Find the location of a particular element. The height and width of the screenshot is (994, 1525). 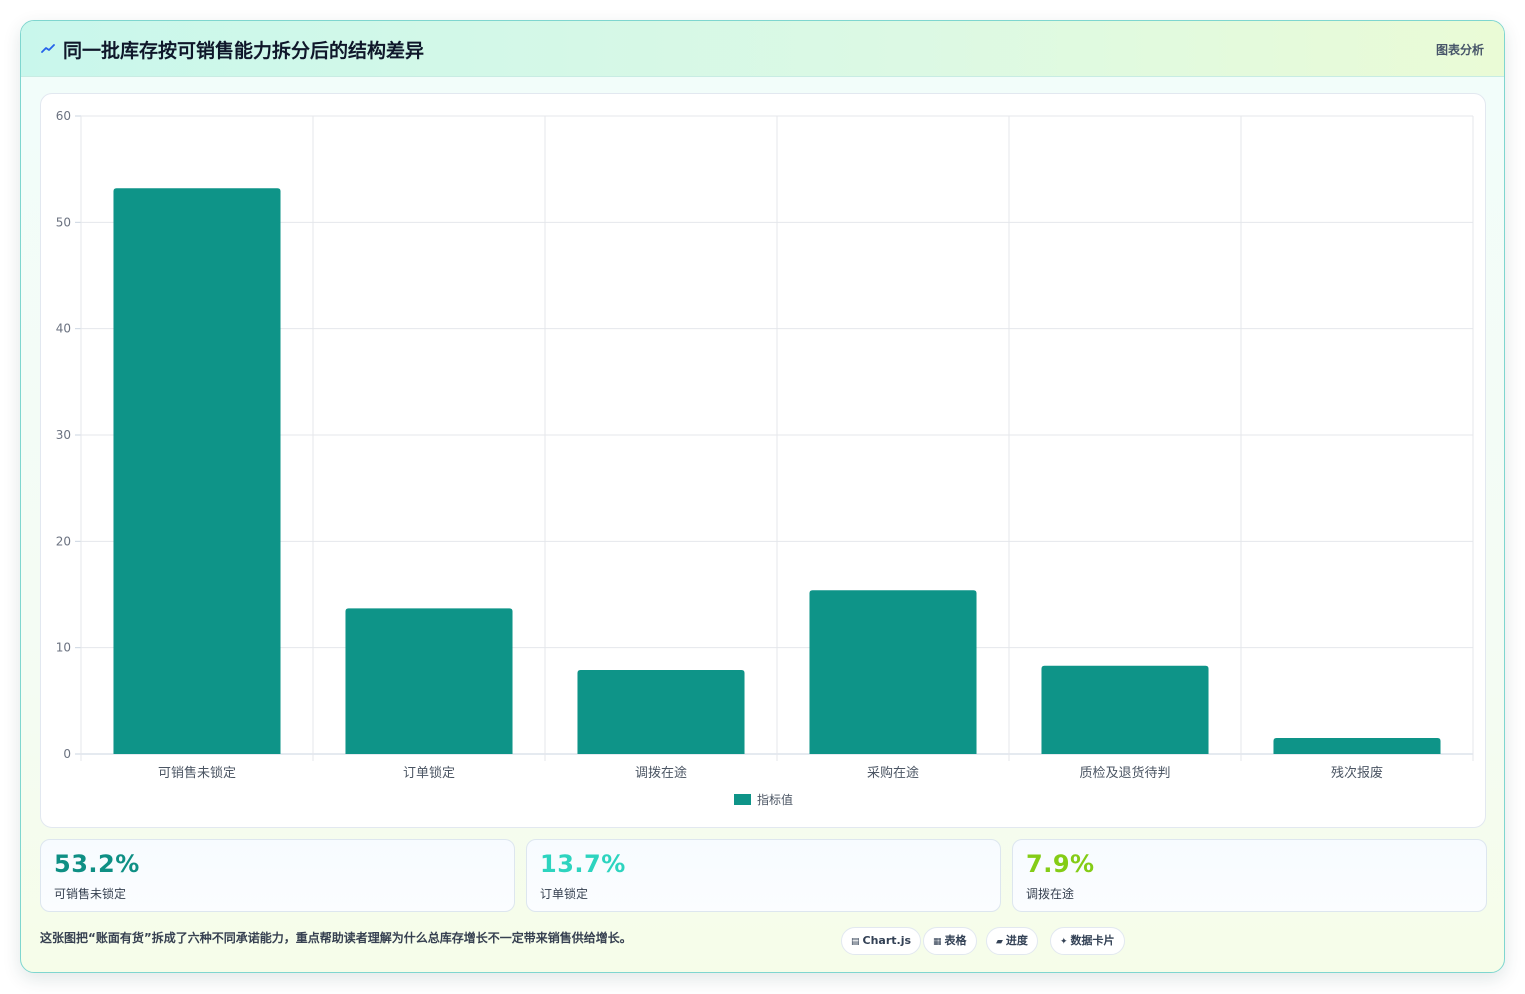

stat-value: 13.7% is located at coordinates (583, 864).